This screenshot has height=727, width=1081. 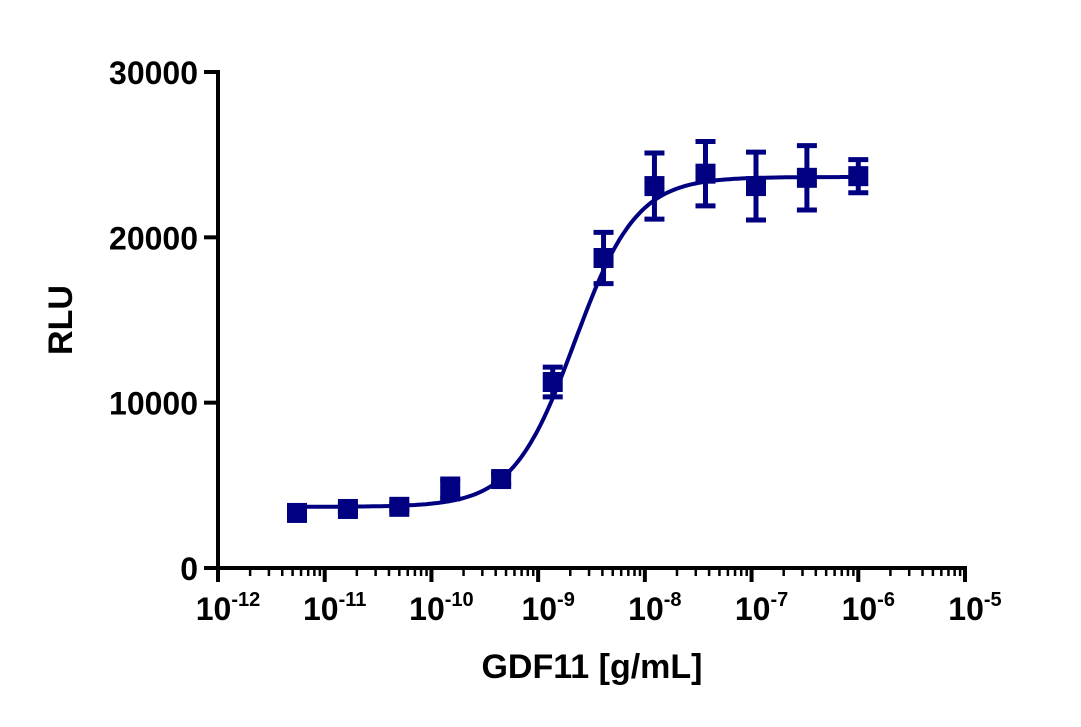 What do you see at coordinates (228, 608) in the screenshot?
I see `x-tick-label: 10⁻¹²` at bounding box center [228, 608].